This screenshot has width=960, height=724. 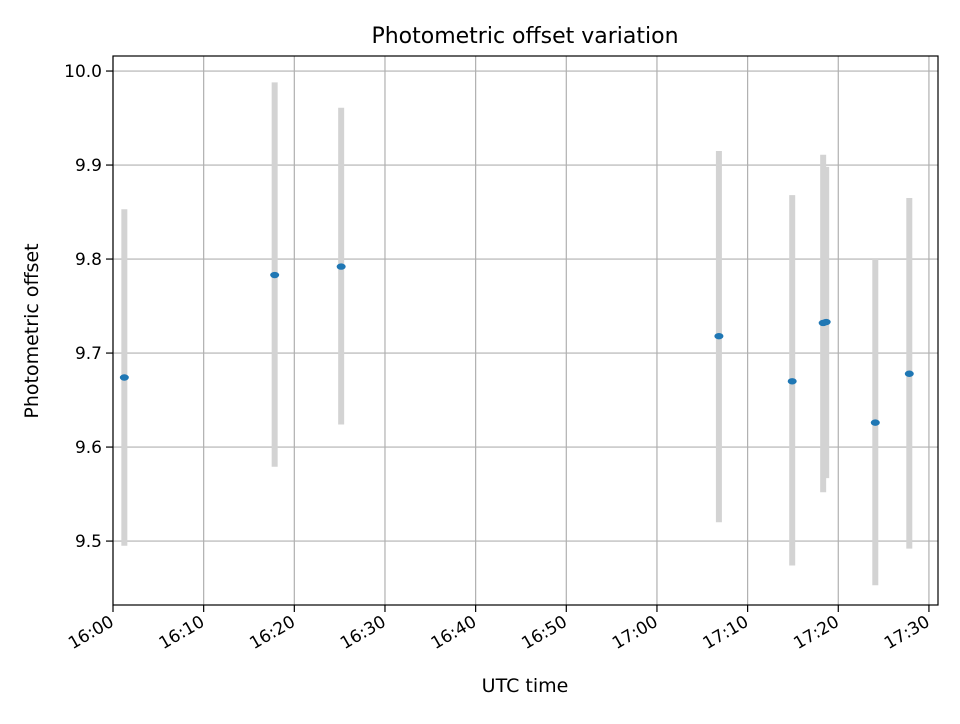 I want to click on y-tick-label: 9.8, so click(x=88, y=260).